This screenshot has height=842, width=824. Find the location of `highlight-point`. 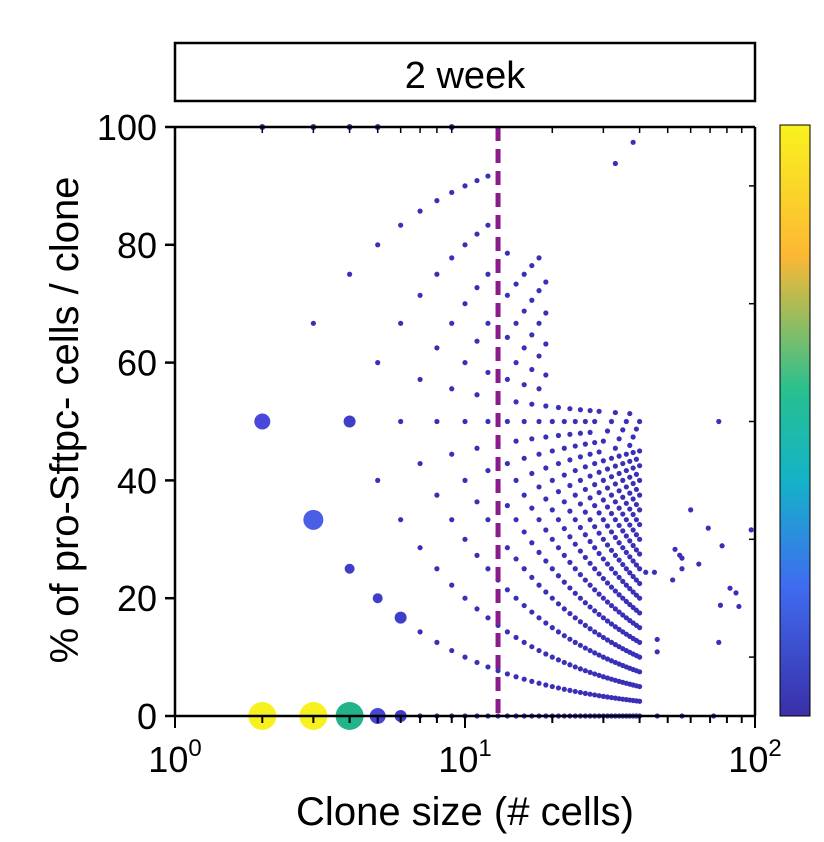

highlight-point is located at coordinates (349, 421).